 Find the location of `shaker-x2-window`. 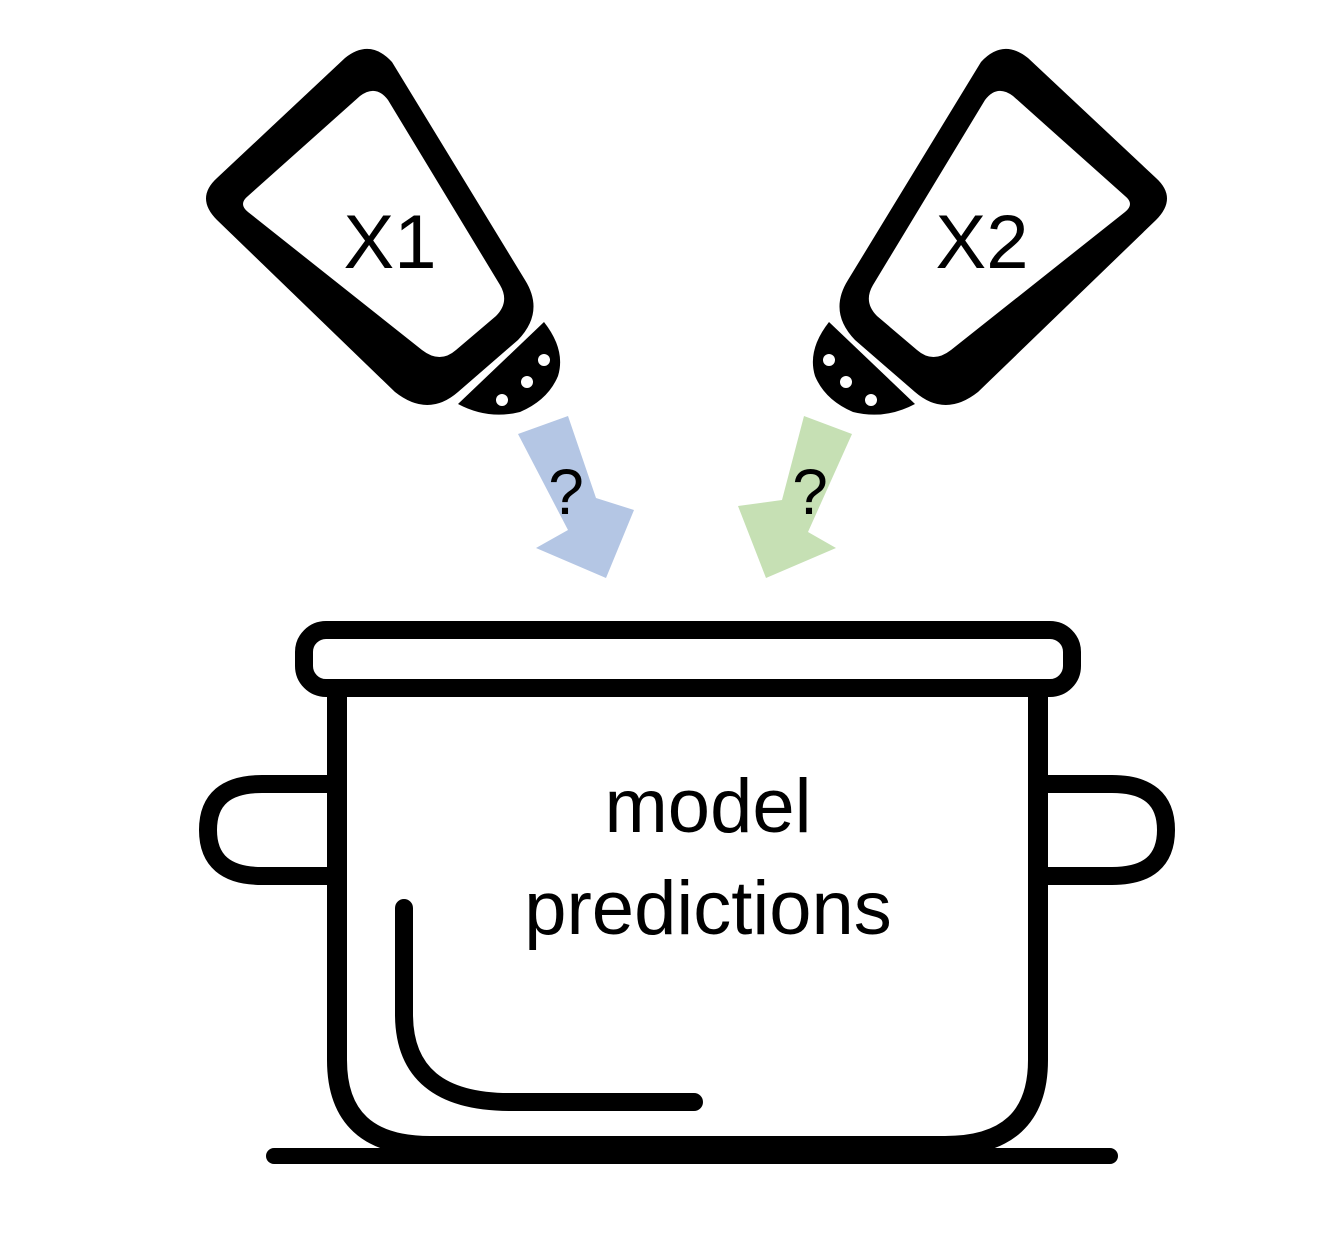

shaker-x2-window is located at coordinates (999, 223).